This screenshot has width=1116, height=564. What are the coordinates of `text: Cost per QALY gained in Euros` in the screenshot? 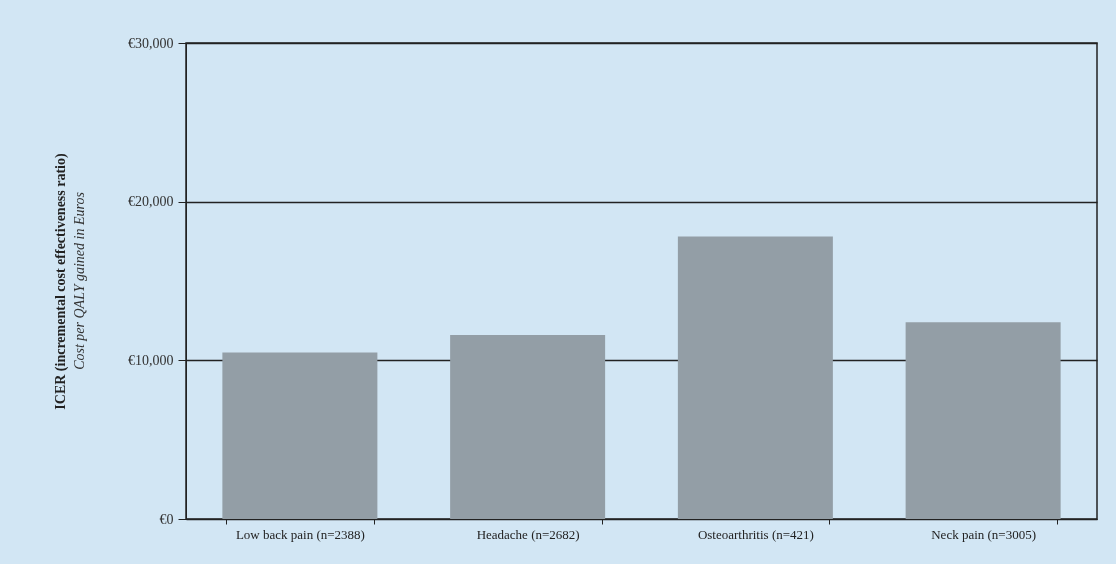 It's located at (79, 280).